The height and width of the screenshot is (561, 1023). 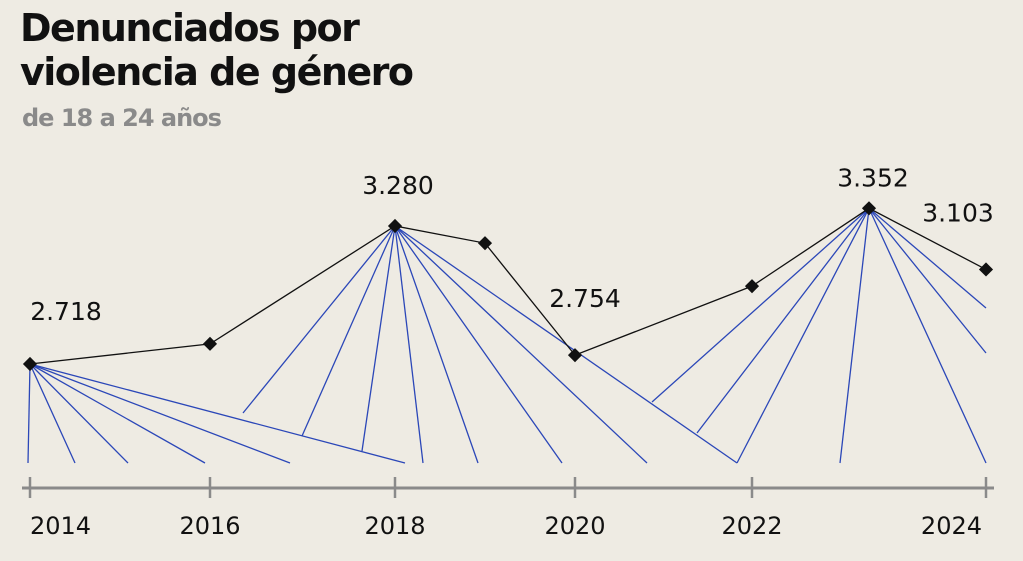 What do you see at coordinates (873, 177) in the screenshot?
I see `data-label: 3.352` at bounding box center [873, 177].